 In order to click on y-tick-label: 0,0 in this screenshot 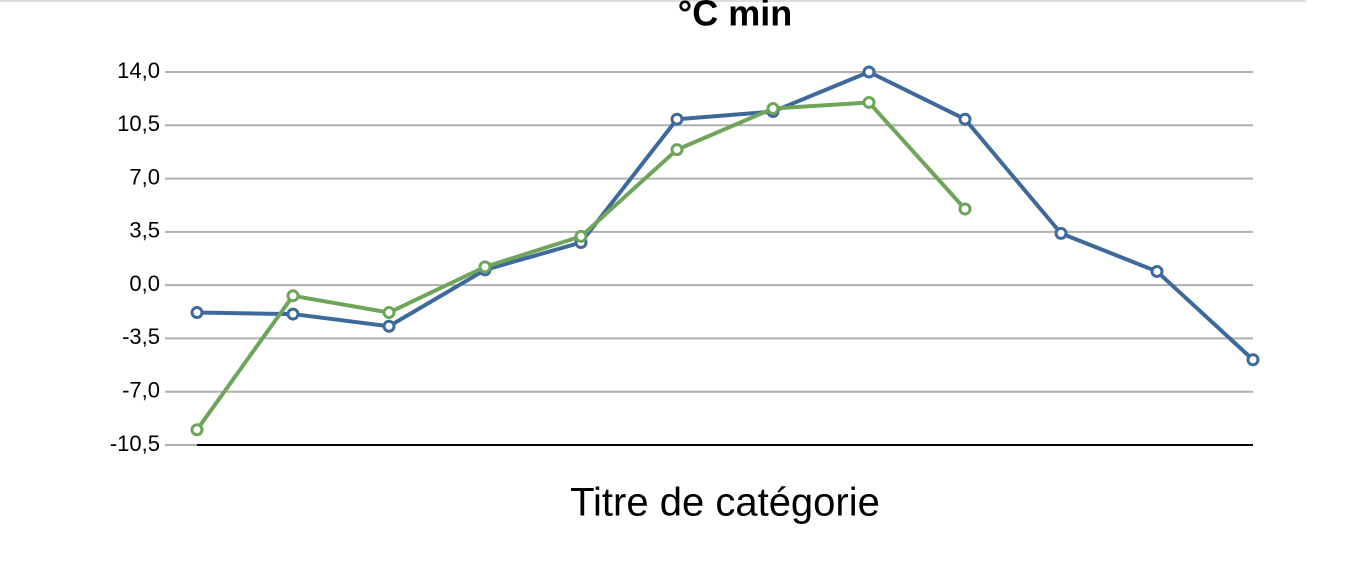, I will do `click(144, 283)`.